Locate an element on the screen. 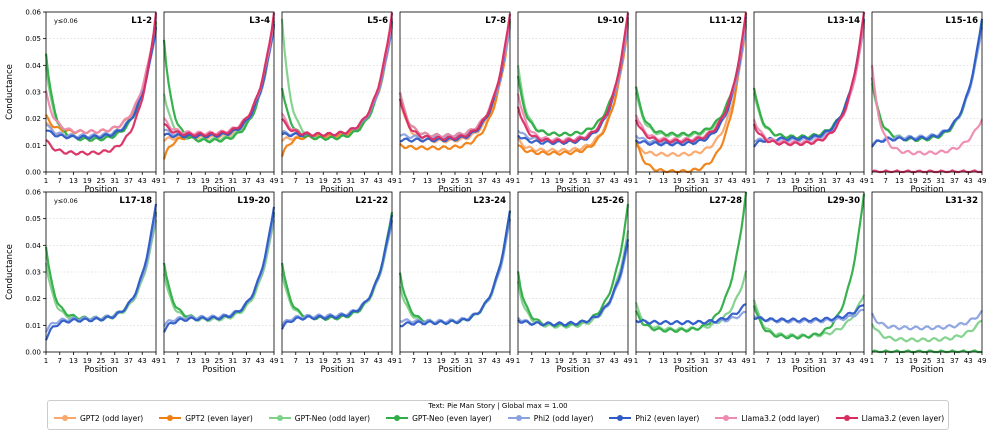 The height and width of the screenshot is (437, 996). legend-title: Text: Pie Man Story | Global max = 1.00 is located at coordinates (498, 406).